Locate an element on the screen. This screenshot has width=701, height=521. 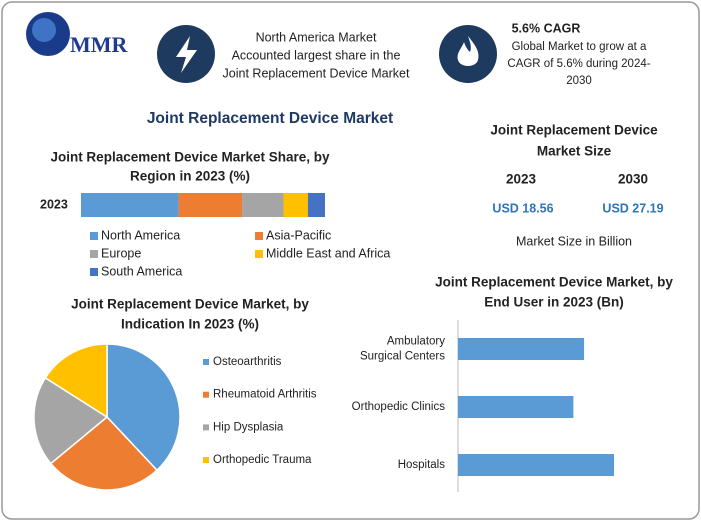
legend-label: Middle East and Africa is located at coordinates (328, 253).